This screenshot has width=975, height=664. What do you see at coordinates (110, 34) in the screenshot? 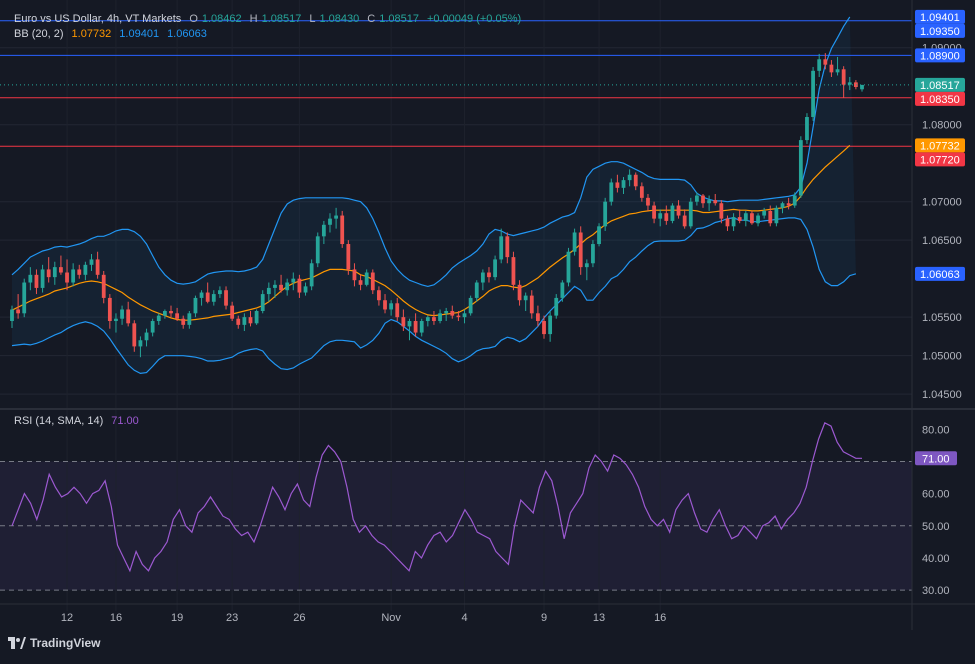
I see `bb-legend: BB (20, 2) 1.07732 1.09401 1.06063` at bounding box center [110, 34].